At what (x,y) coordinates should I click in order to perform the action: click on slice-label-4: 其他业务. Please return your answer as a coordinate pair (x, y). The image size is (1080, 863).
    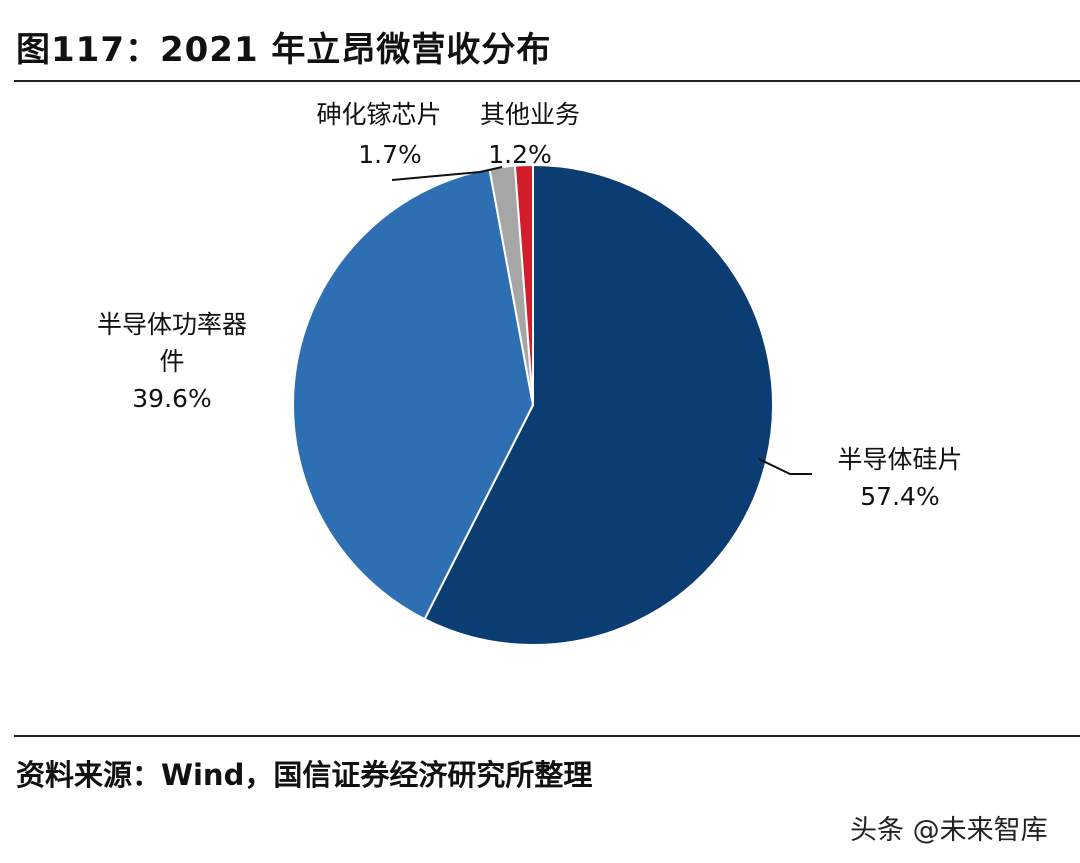
    Looking at the image, I should click on (530, 114).